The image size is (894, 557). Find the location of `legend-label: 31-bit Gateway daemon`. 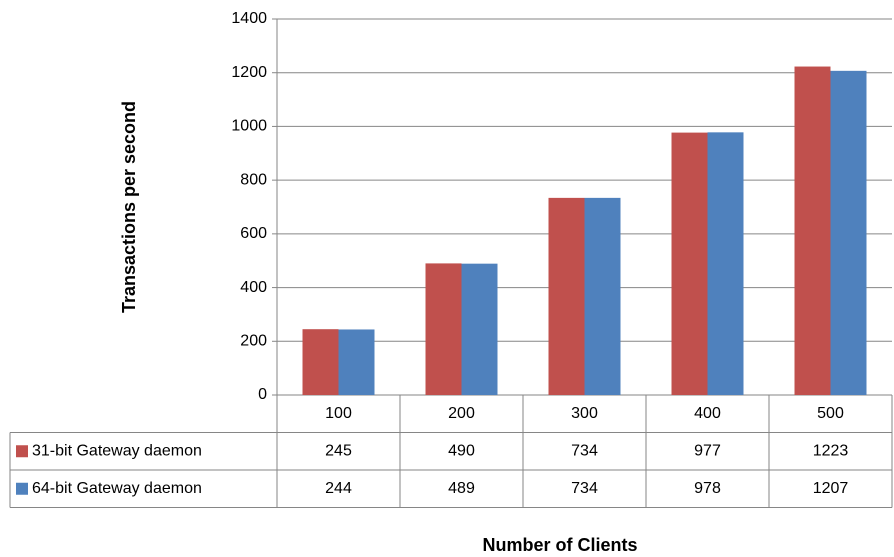

legend-label: 31-bit Gateway daemon is located at coordinates (117, 450).